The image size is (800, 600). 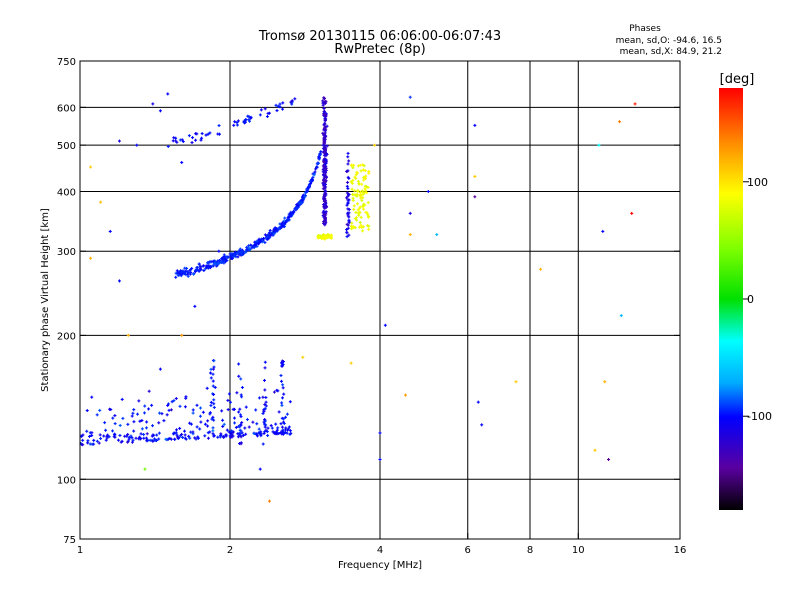 What do you see at coordinates (759, 416) in the screenshot?
I see `colorbar-tick-label: -100` at bounding box center [759, 416].